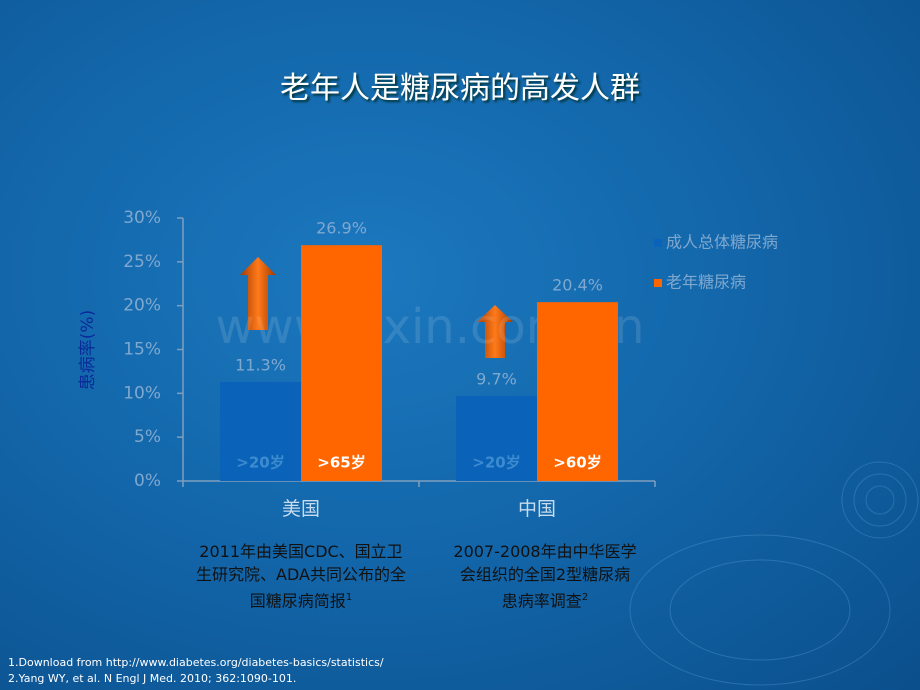 Image resolution: width=920 pixels, height=690 pixels. Describe the element at coordinates (545, 576) in the screenshot. I see `note: 2007-2008年由中华医学会组织的全国2型糖尿病患病率调查2` at that location.